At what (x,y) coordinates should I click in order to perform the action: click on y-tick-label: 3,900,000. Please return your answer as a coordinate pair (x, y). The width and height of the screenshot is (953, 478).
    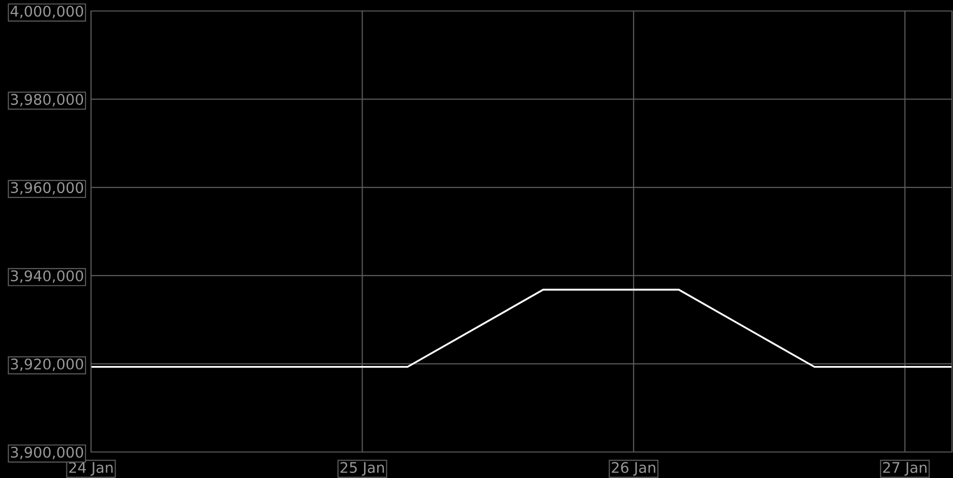
    Looking at the image, I should click on (47, 453).